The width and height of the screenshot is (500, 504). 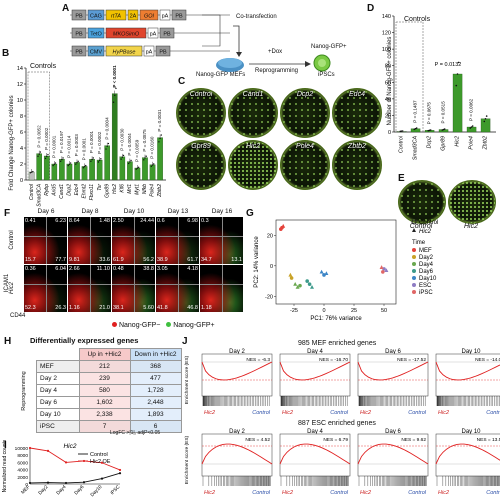 What do you see at coordinates (336, 262) in the screenshot?
I see `g-frame` at bounding box center [336, 262].